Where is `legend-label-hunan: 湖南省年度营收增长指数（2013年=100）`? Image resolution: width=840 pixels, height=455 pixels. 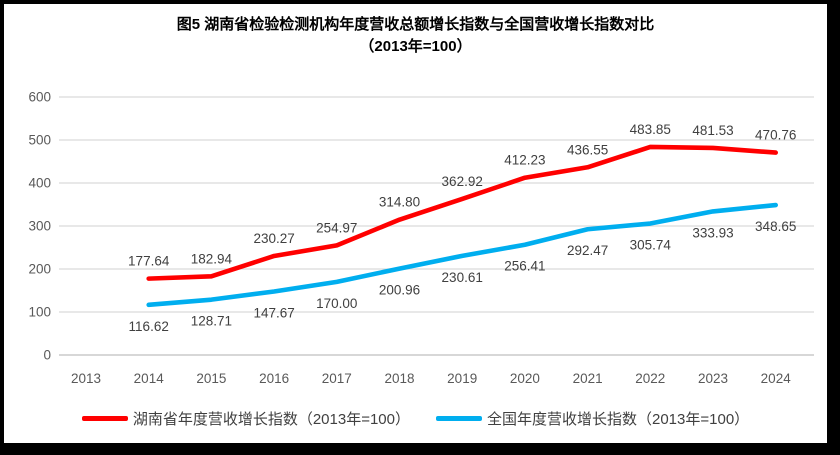
legend-label-hunan: 湖南省年度营收增长指数（2013年=100） is located at coordinates (271, 419).